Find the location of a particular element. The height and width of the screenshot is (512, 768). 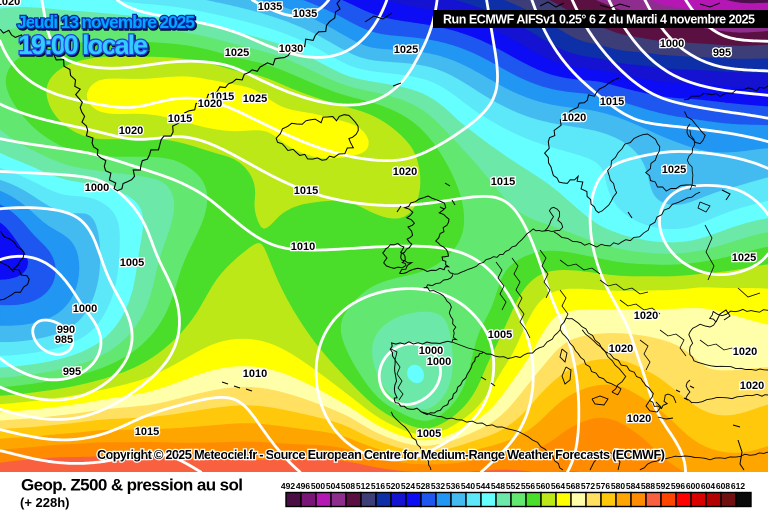

svg-text: 508 is located at coordinates (348, 486).